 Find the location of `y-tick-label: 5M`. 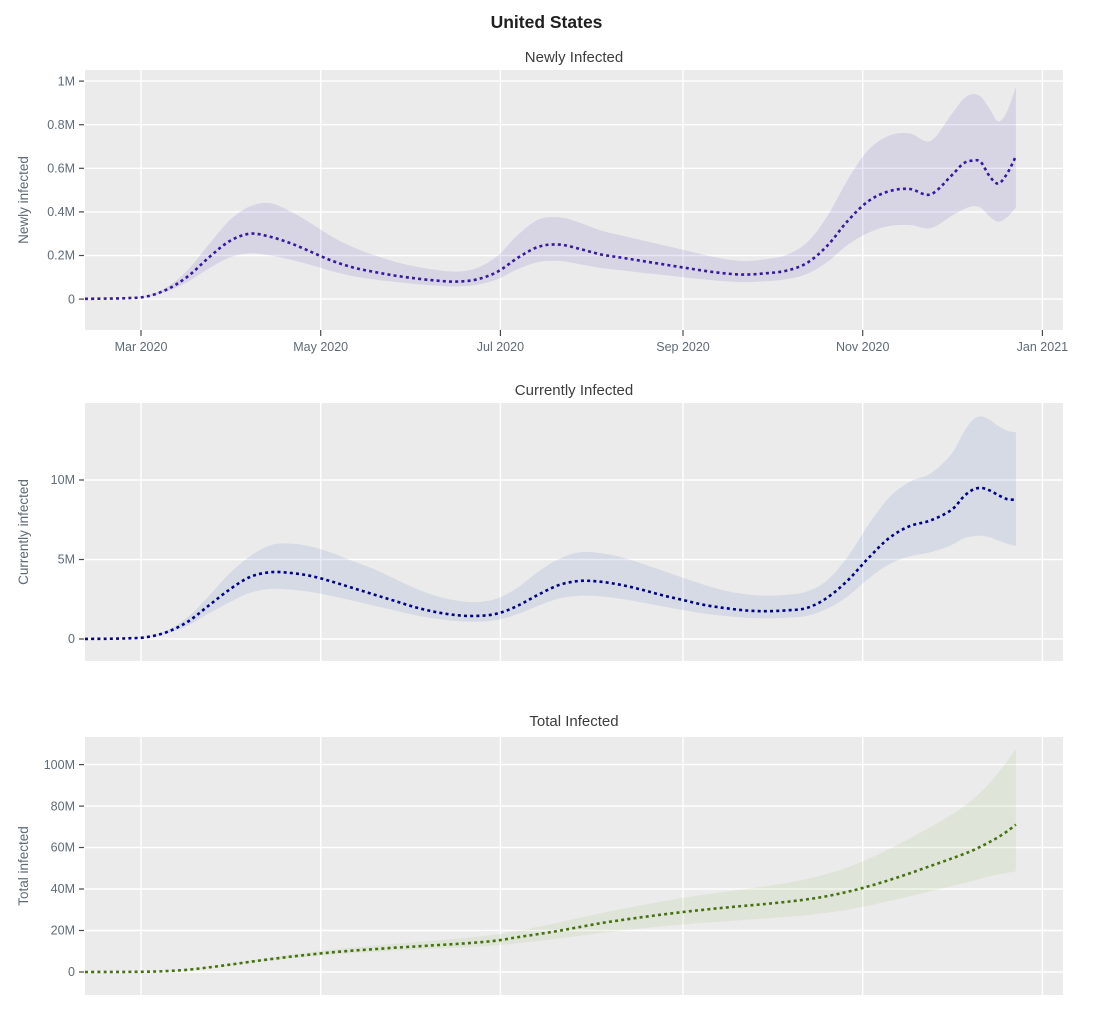

y-tick-label: 5M is located at coordinates (66, 560).